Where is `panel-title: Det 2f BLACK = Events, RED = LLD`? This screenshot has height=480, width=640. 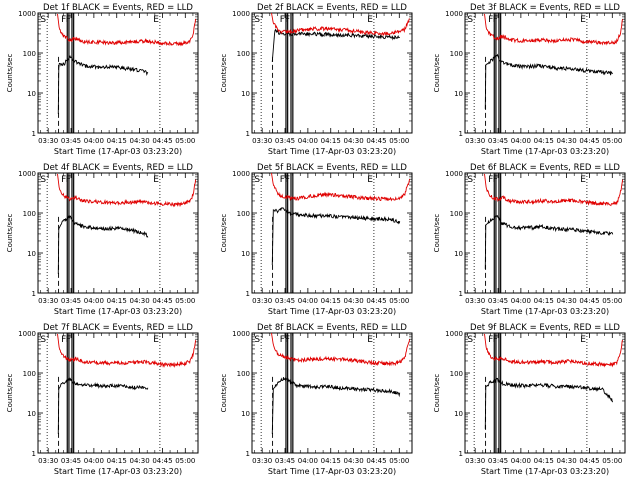
panel-title: Det 2f BLACK = Events, RED = LLD is located at coordinates (332, 8).